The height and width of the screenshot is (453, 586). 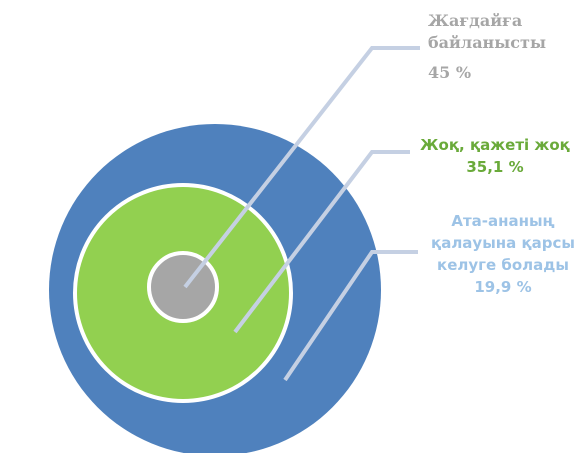 What do you see at coordinates (495, 156) in the screenshot?
I see `label-group: Жоқ, қажеті жоқ 35,1 %` at bounding box center [495, 156].